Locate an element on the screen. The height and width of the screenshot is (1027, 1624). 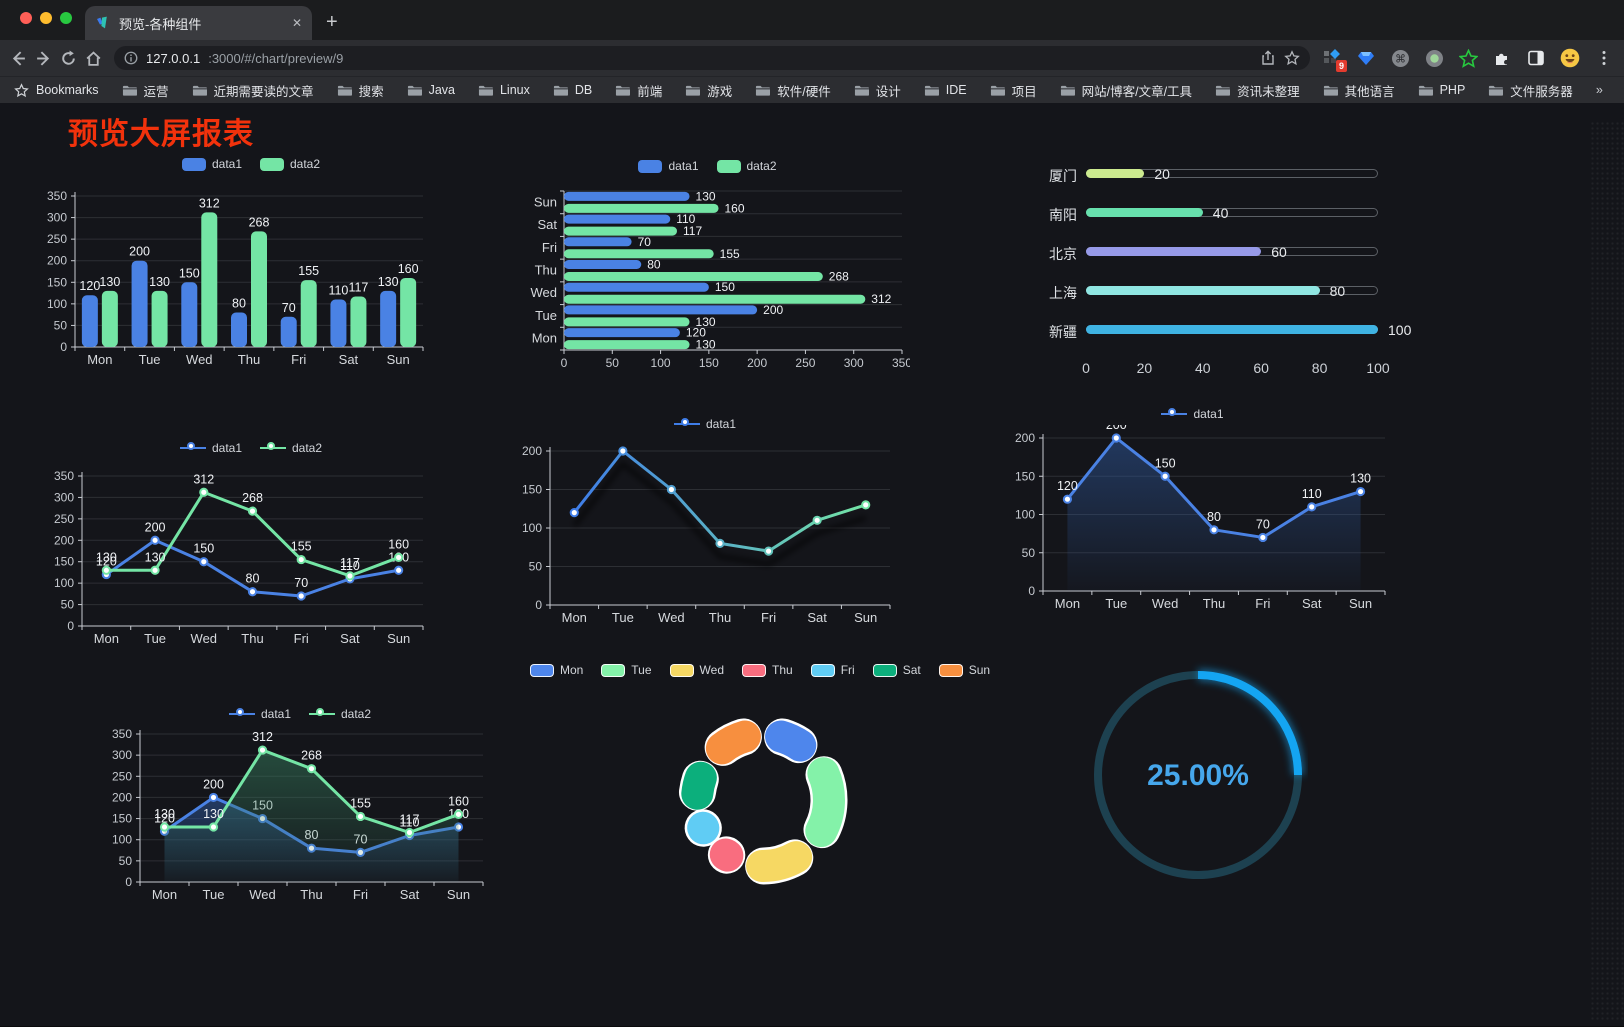
bookmark-folder: PHP is located at coordinates (1441, 90).